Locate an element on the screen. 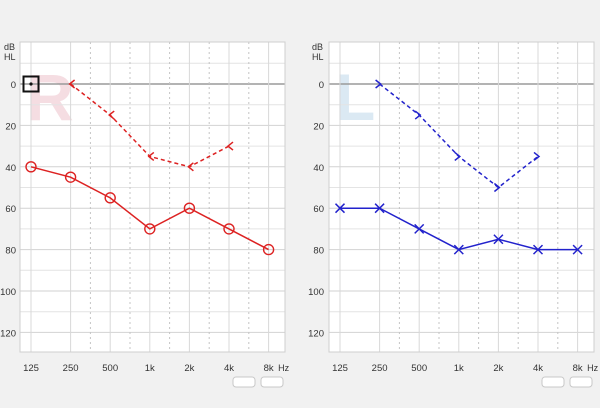 Image resolution: width=600 pixels, height=408 pixels. ear-watermark: L is located at coordinates (355, 97).